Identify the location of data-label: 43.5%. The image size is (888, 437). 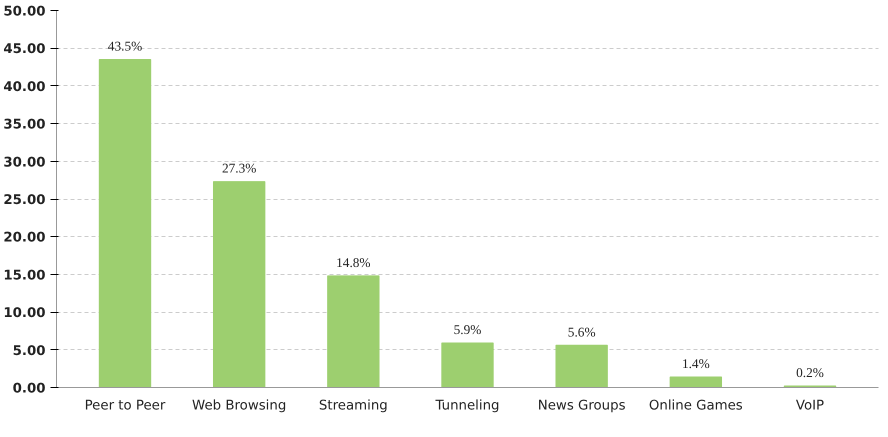
(125, 46).